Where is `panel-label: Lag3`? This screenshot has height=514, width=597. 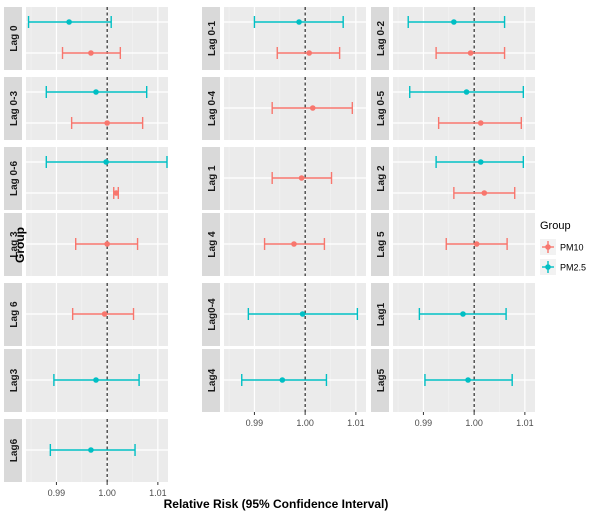 panel-label: Lag3 is located at coordinates (14, 380).